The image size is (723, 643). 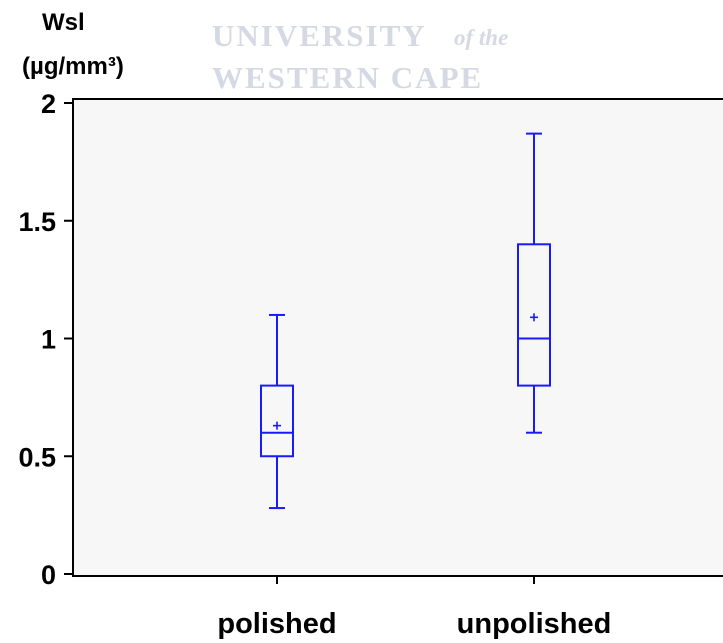 I want to click on y-axis: 0 0.5 1 1.5 2, so click(x=45, y=339).